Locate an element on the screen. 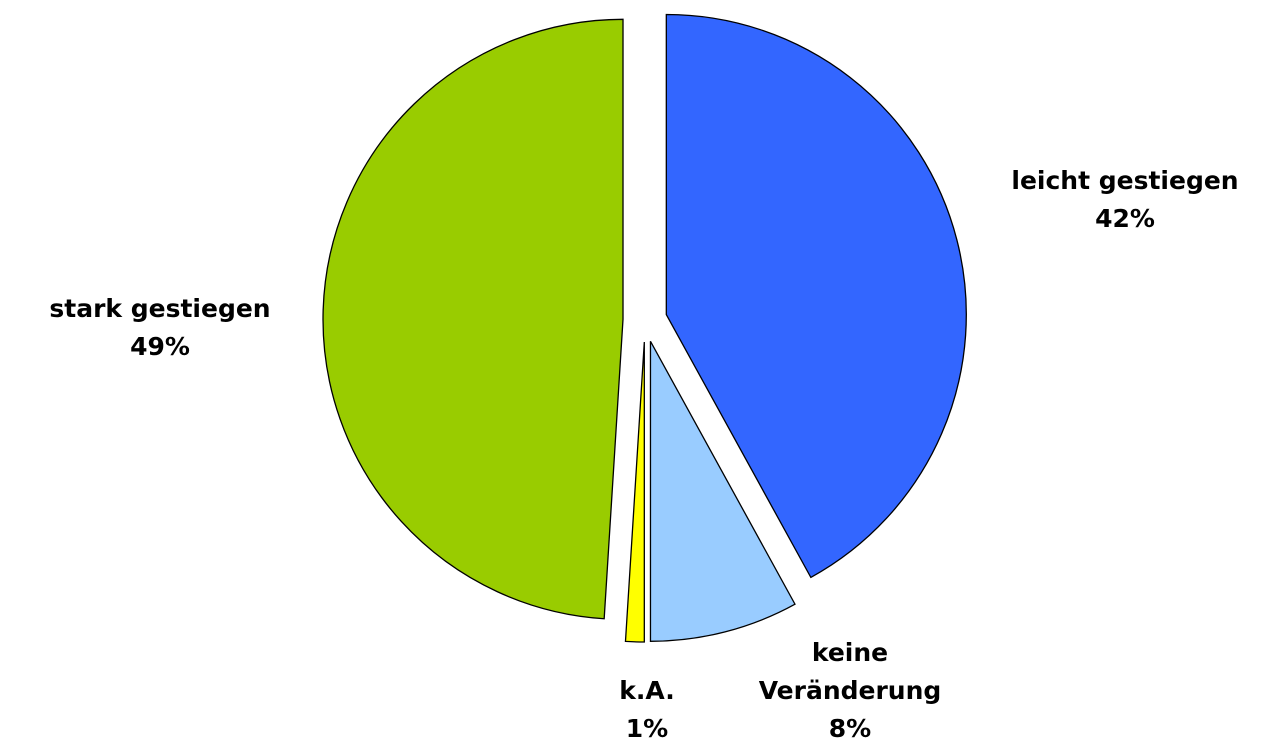  slice-label: keine Veränderung 8% is located at coordinates (850, 691).